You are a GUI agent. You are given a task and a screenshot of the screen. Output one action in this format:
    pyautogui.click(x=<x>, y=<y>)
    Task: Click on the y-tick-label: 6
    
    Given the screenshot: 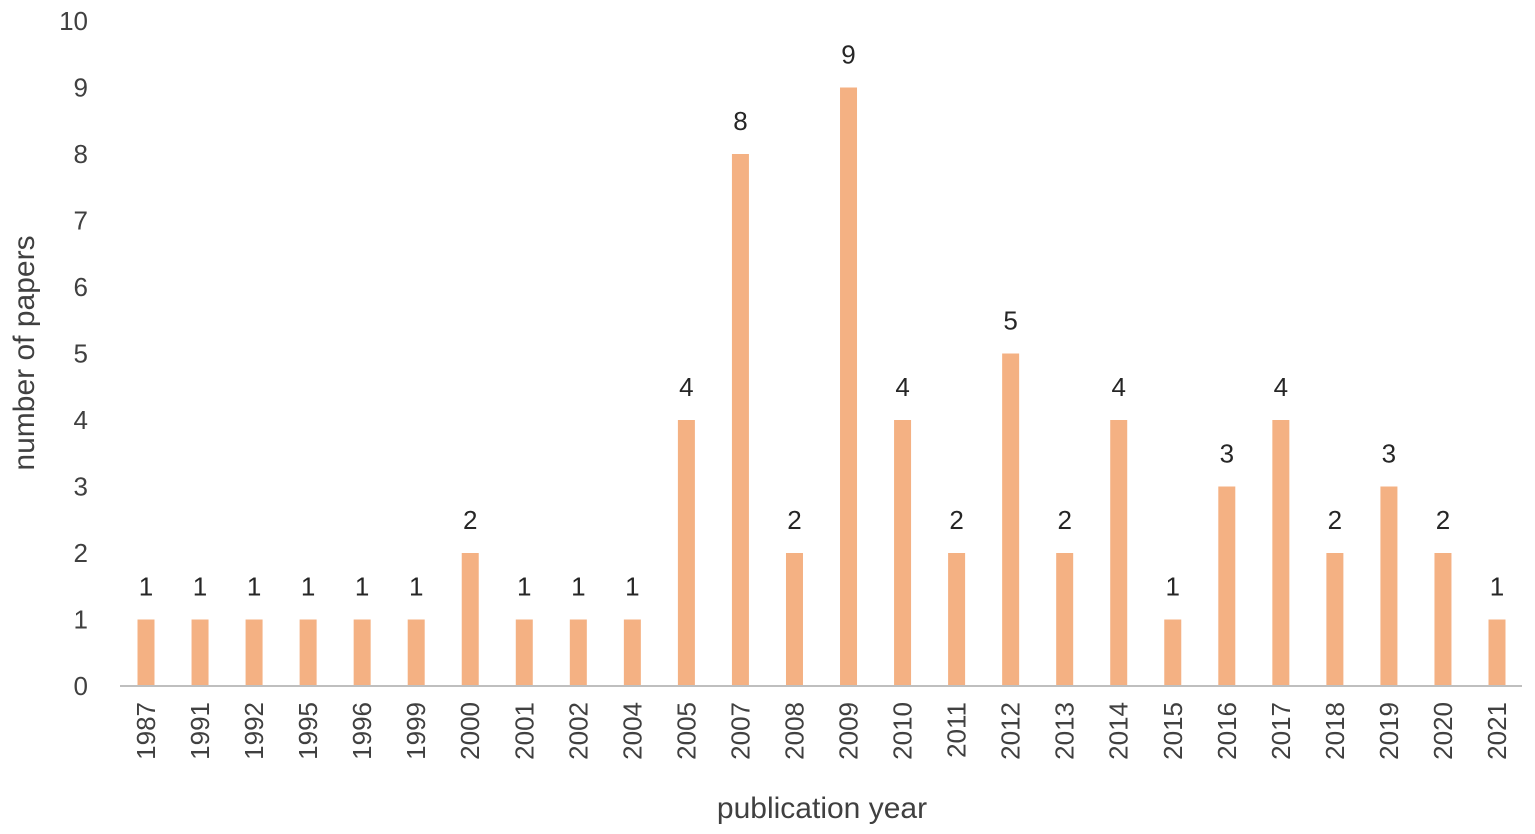 What is the action you would take?
    pyautogui.click(x=81, y=287)
    